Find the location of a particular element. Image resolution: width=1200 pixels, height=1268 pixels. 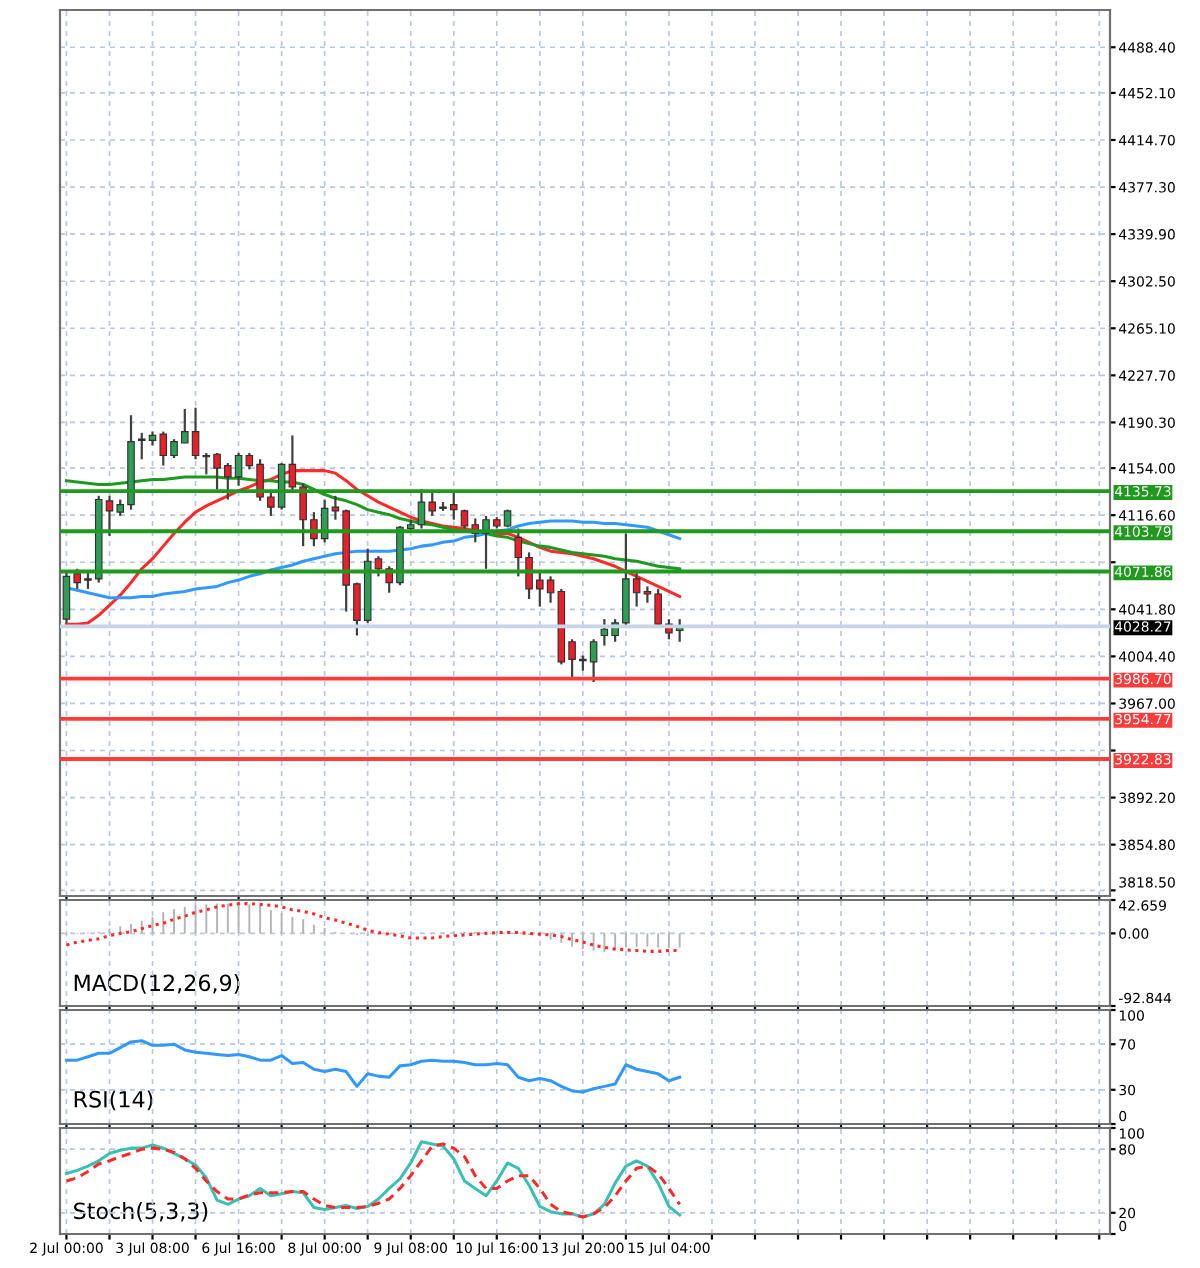

text: RSI(14) is located at coordinates (113, 1100).